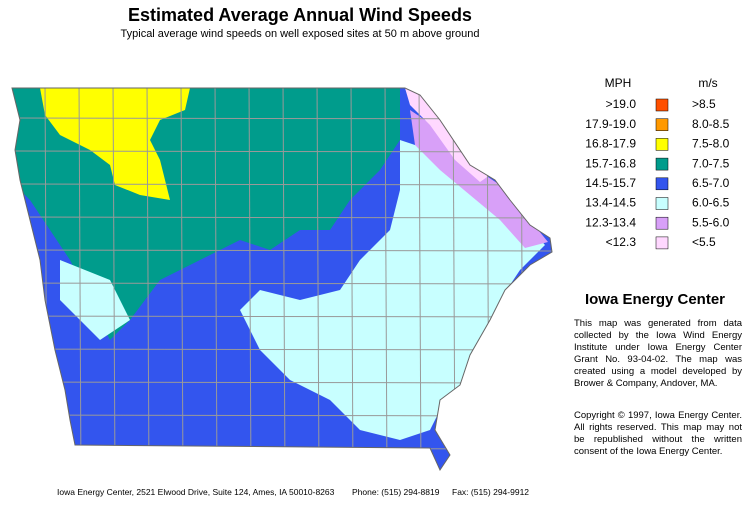 Image resolution: width=750 pixels, height=505 pixels. What do you see at coordinates (300, 15) in the screenshot?
I see `title: Estimated Average Annual Wind Speeds` at bounding box center [300, 15].